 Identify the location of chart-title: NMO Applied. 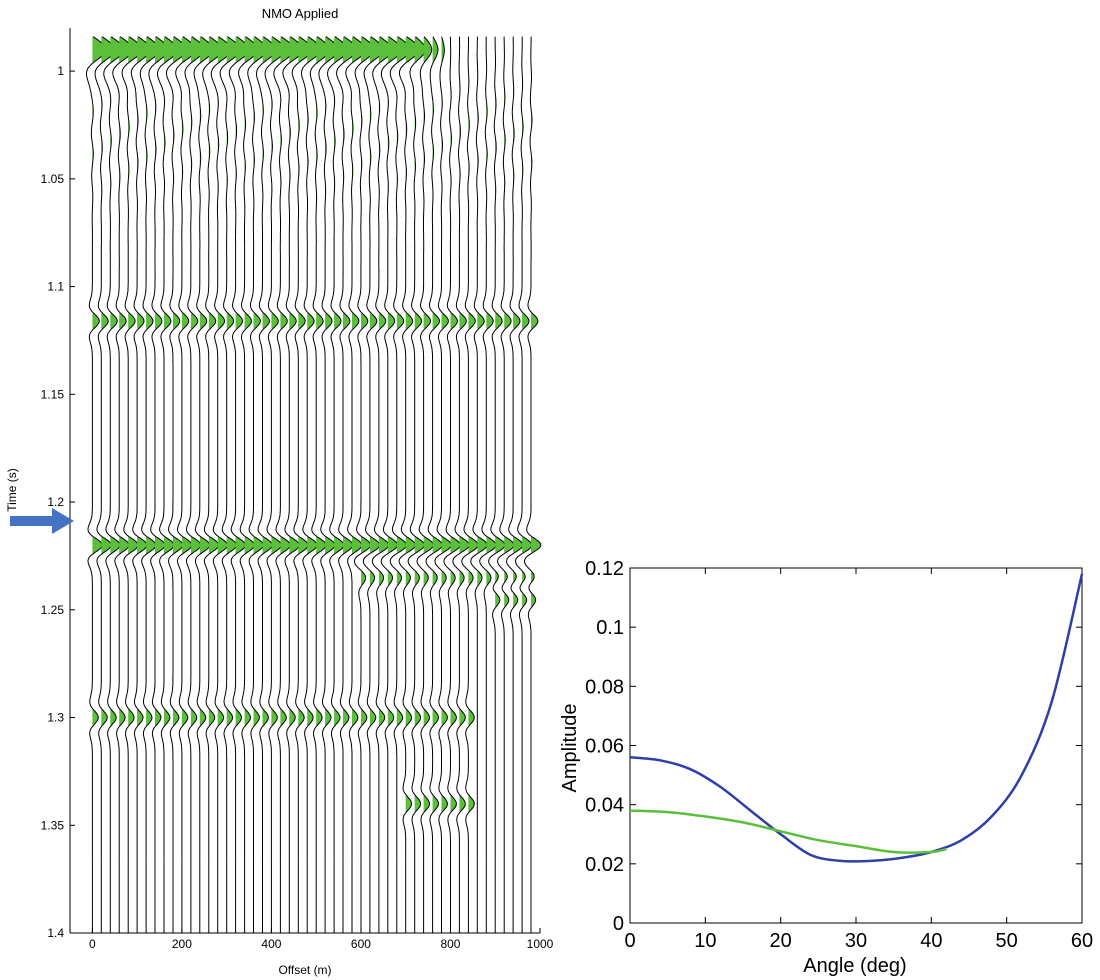
(300, 13).